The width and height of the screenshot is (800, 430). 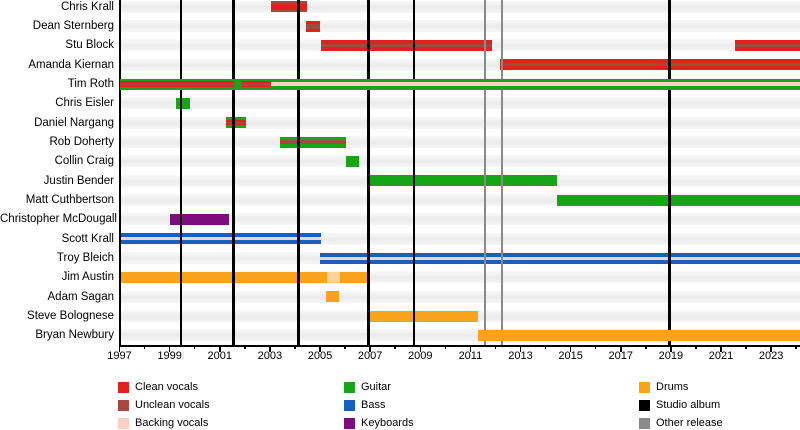 What do you see at coordinates (123, 423) in the screenshot?
I see `legend-swatch-backing_vocals` at bounding box center [123, 423].